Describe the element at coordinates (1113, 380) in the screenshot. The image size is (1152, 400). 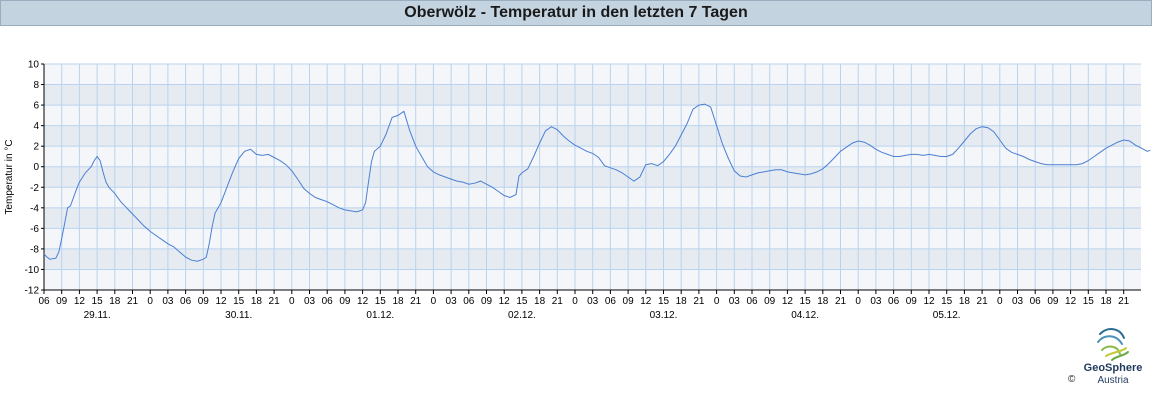
I see `logo-subtitle: Austria` at that location.